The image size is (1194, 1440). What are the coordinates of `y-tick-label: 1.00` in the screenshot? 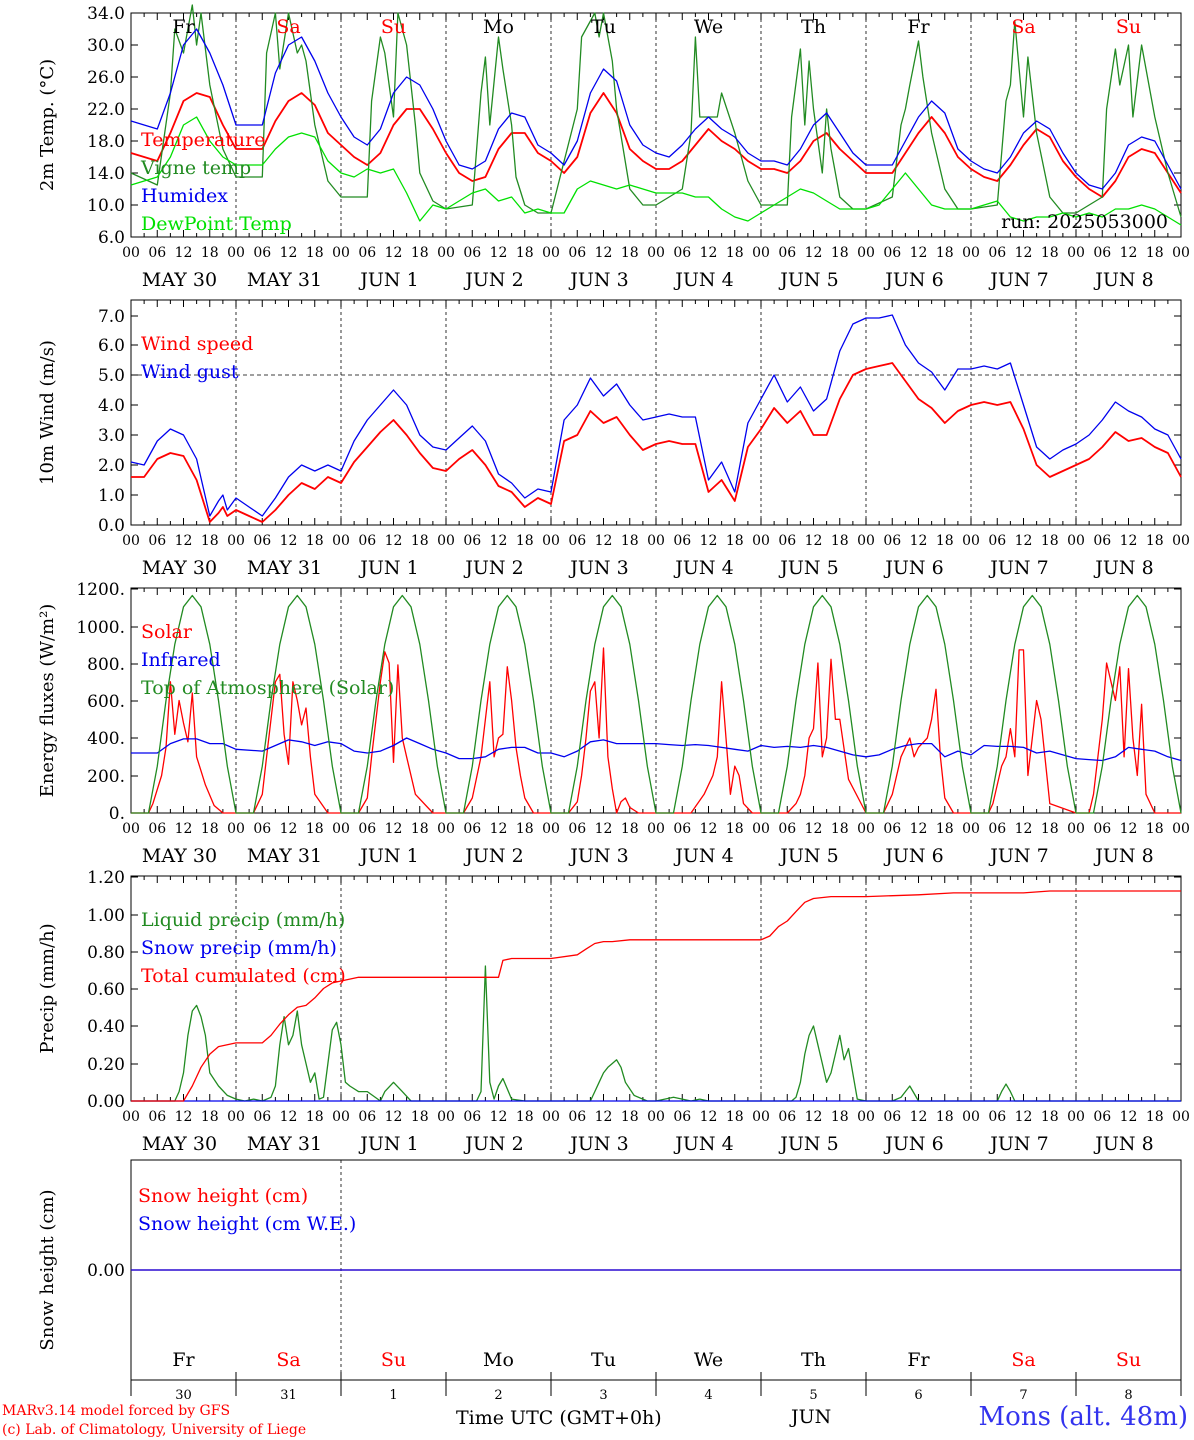 It's located at (106, 916).